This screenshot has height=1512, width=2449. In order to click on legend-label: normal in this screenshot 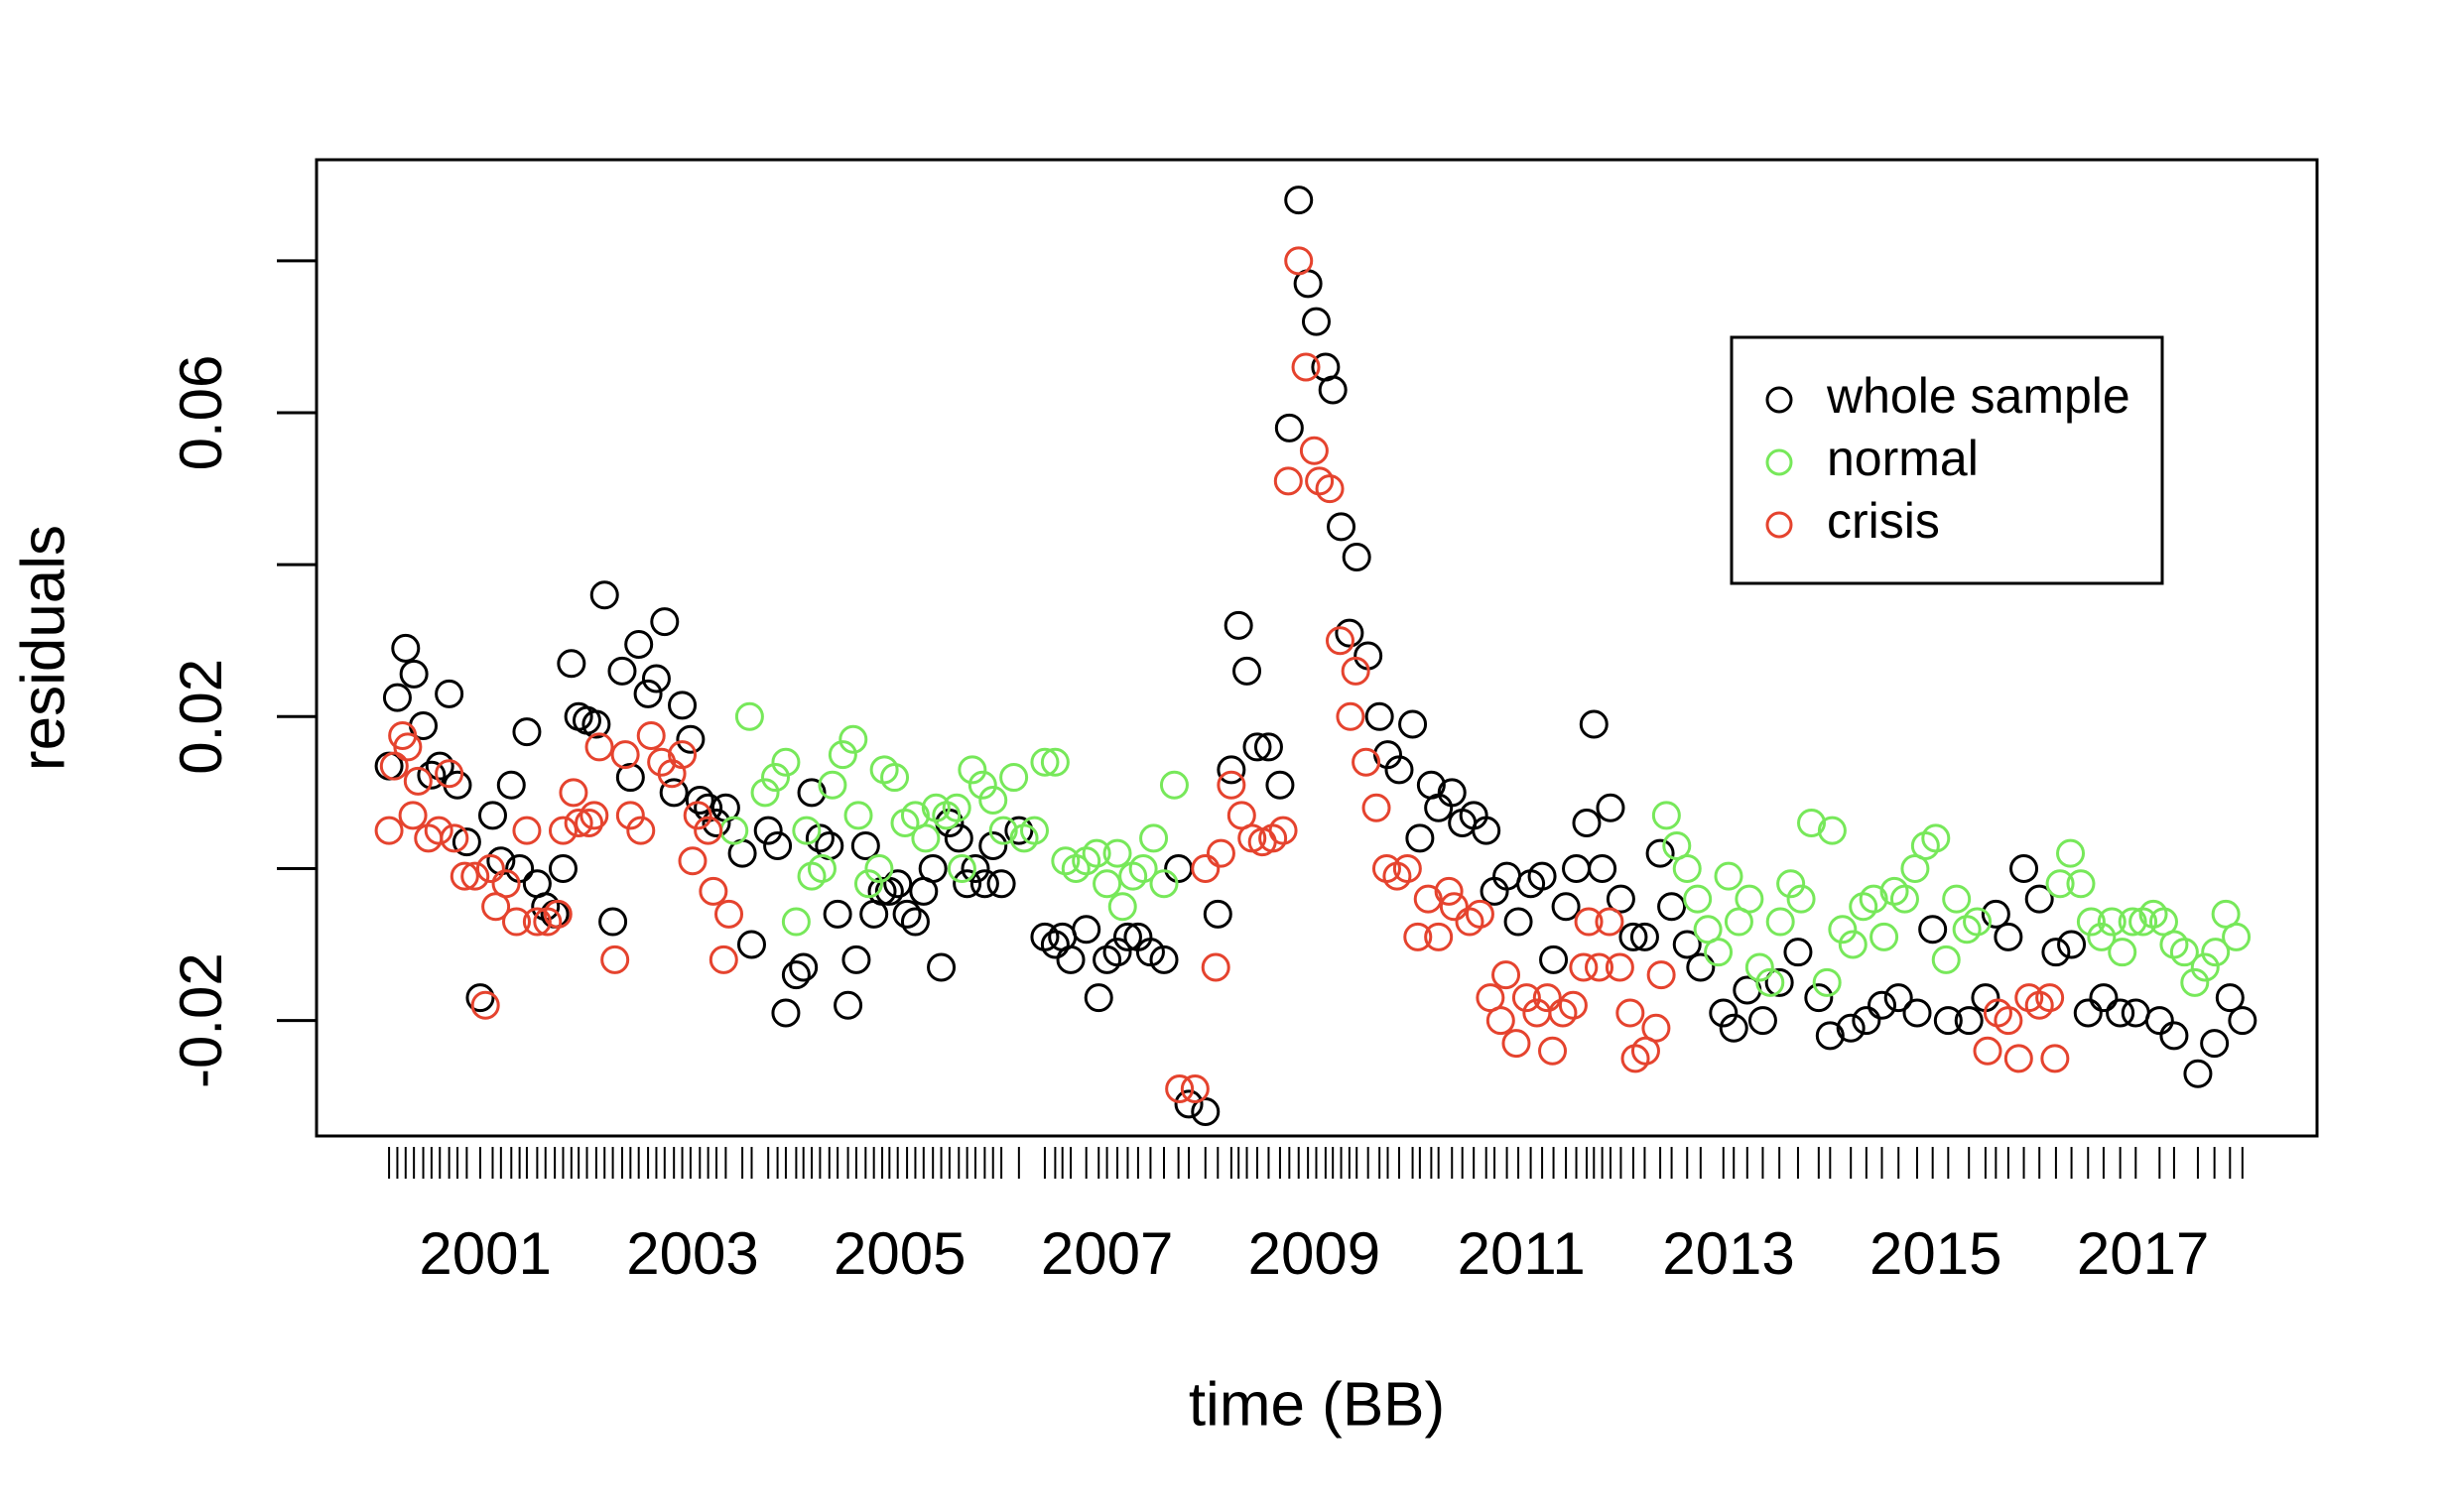, I will do `click(1903, 458)`.